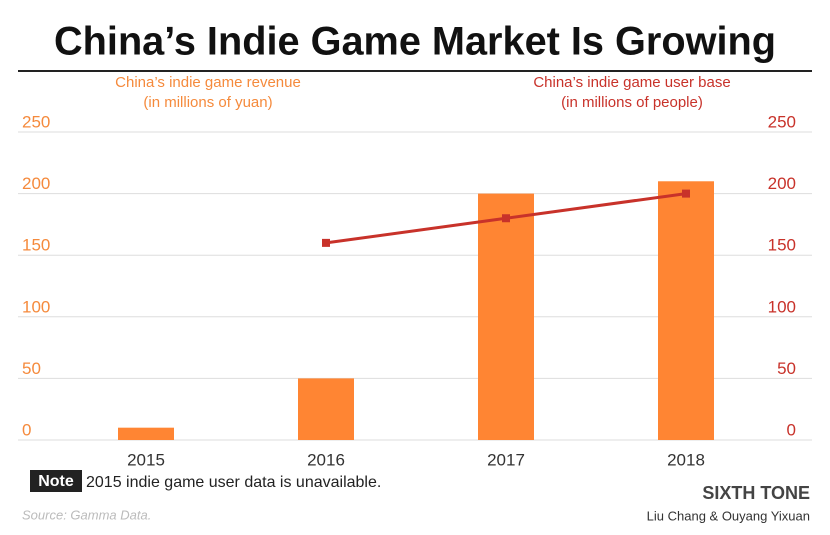 Image resolution: width=830 pixels, height=535 pixels. What do you see at coordinates (782, 183) in the screenshot?
I see `y2-tick-label: 200` at bounding box center [782, 183].